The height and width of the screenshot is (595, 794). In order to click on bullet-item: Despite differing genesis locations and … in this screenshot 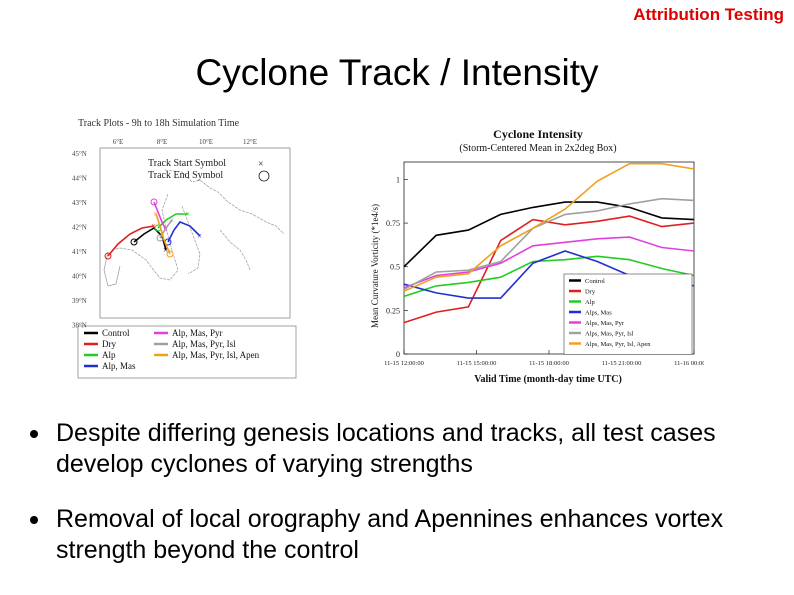, I will do `click(410, 449)`.